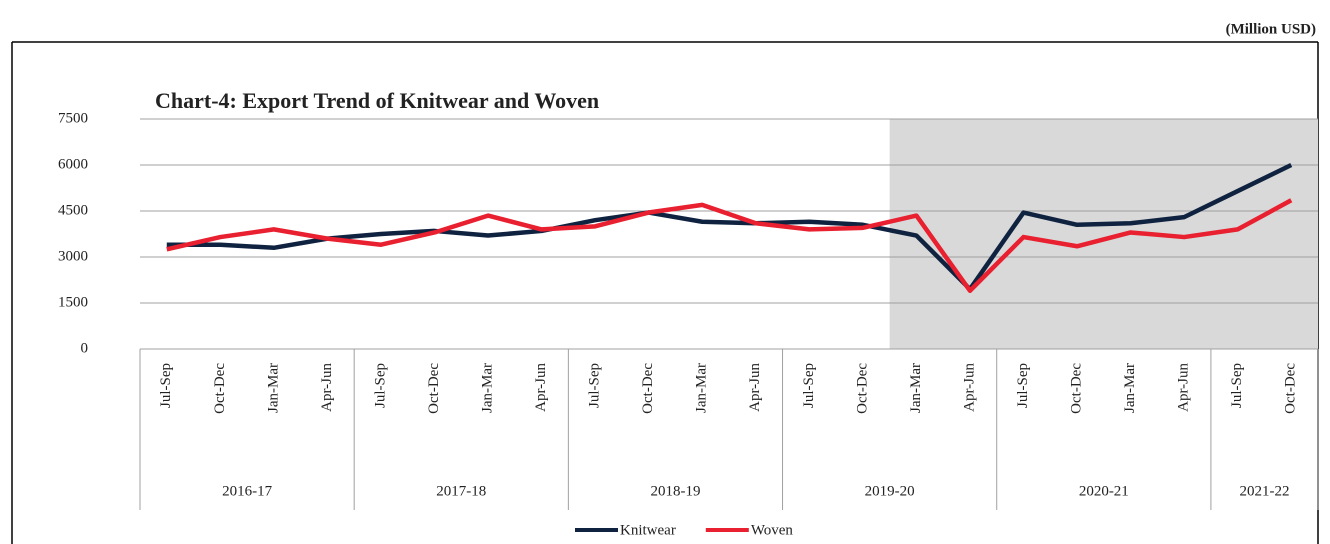 The height and width of the screenshot is (544, 1330). I want to click on legend-label: Knitwear, so click(648, 530).